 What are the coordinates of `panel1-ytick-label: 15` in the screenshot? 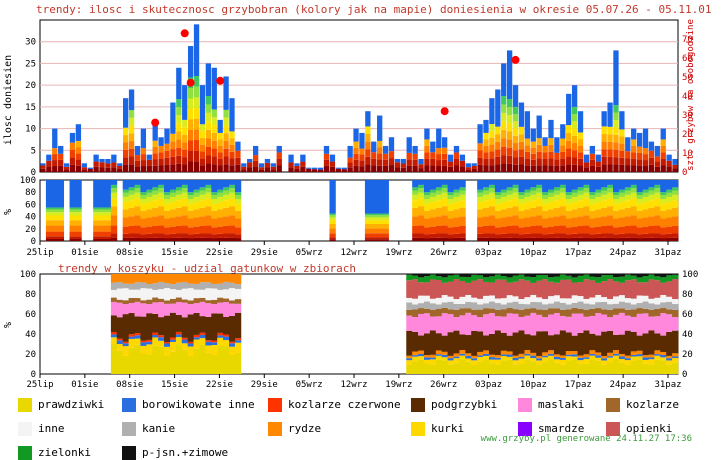 It's located at (30, 108).